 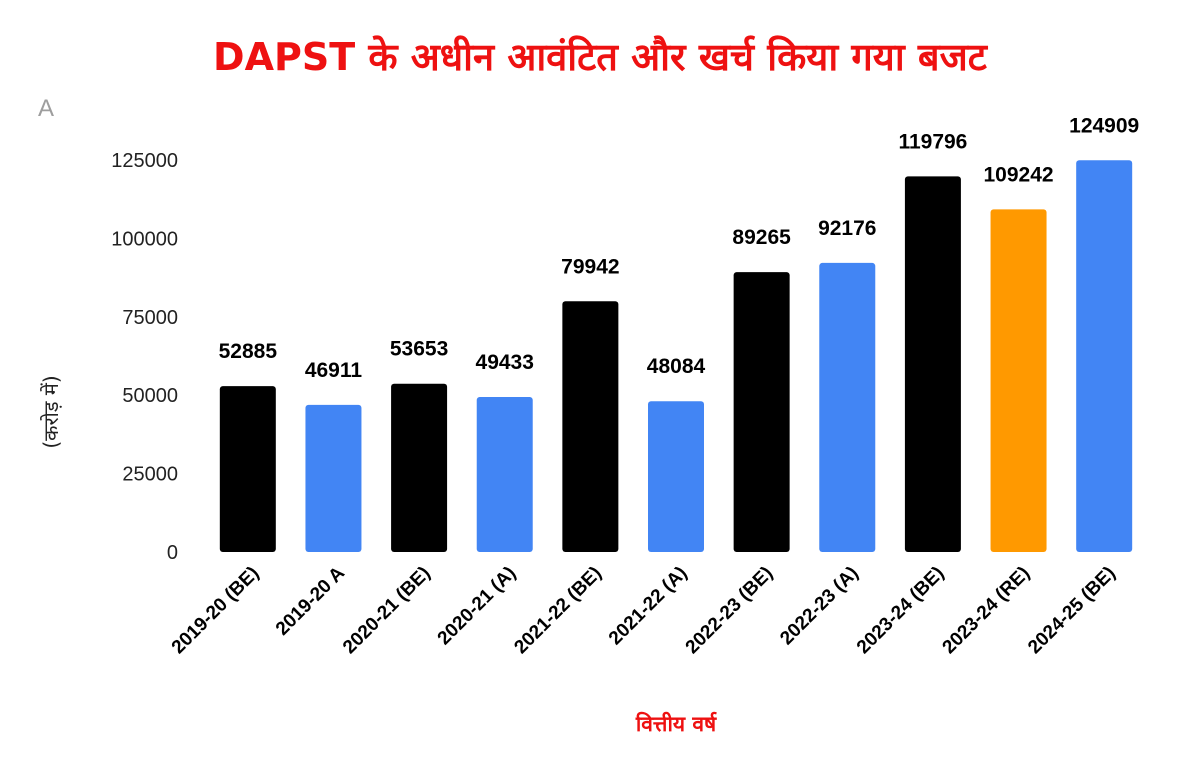 What do you see at coordinates (172, 553) in the screenshot?
I see `y-tick-label: 0` at bounding box center [172, 553].